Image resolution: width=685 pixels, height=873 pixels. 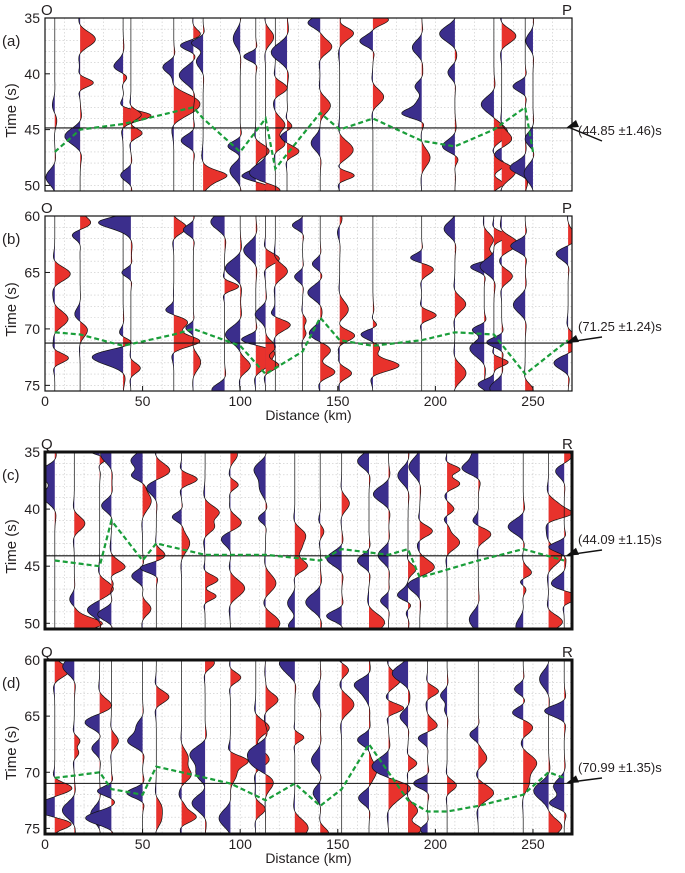 What do you see at coordinates (309, 777) in the screenshot?
I see `arrival-pick-line` at bounding box center [309, 777].